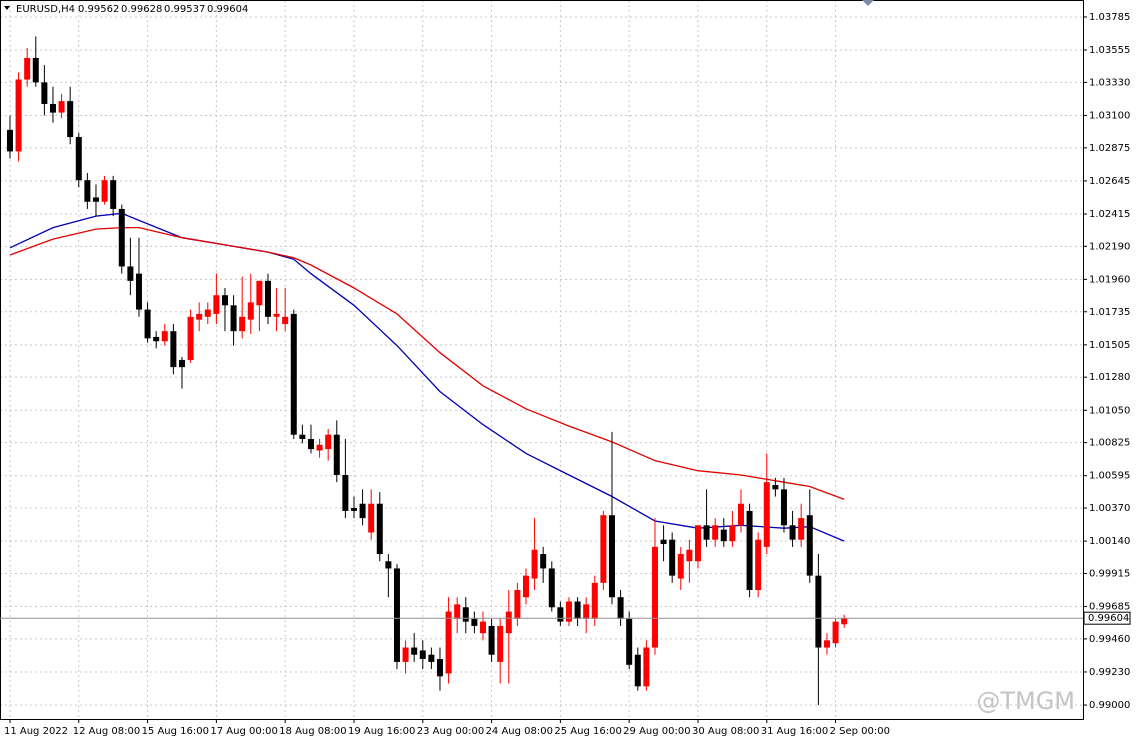 This screenshot has width=1136, height=744. What do you see at coordinates (1109, 639) in the screenshot?
I see `y-tick-label: 0.99460` at bounding box center [1109, 639].